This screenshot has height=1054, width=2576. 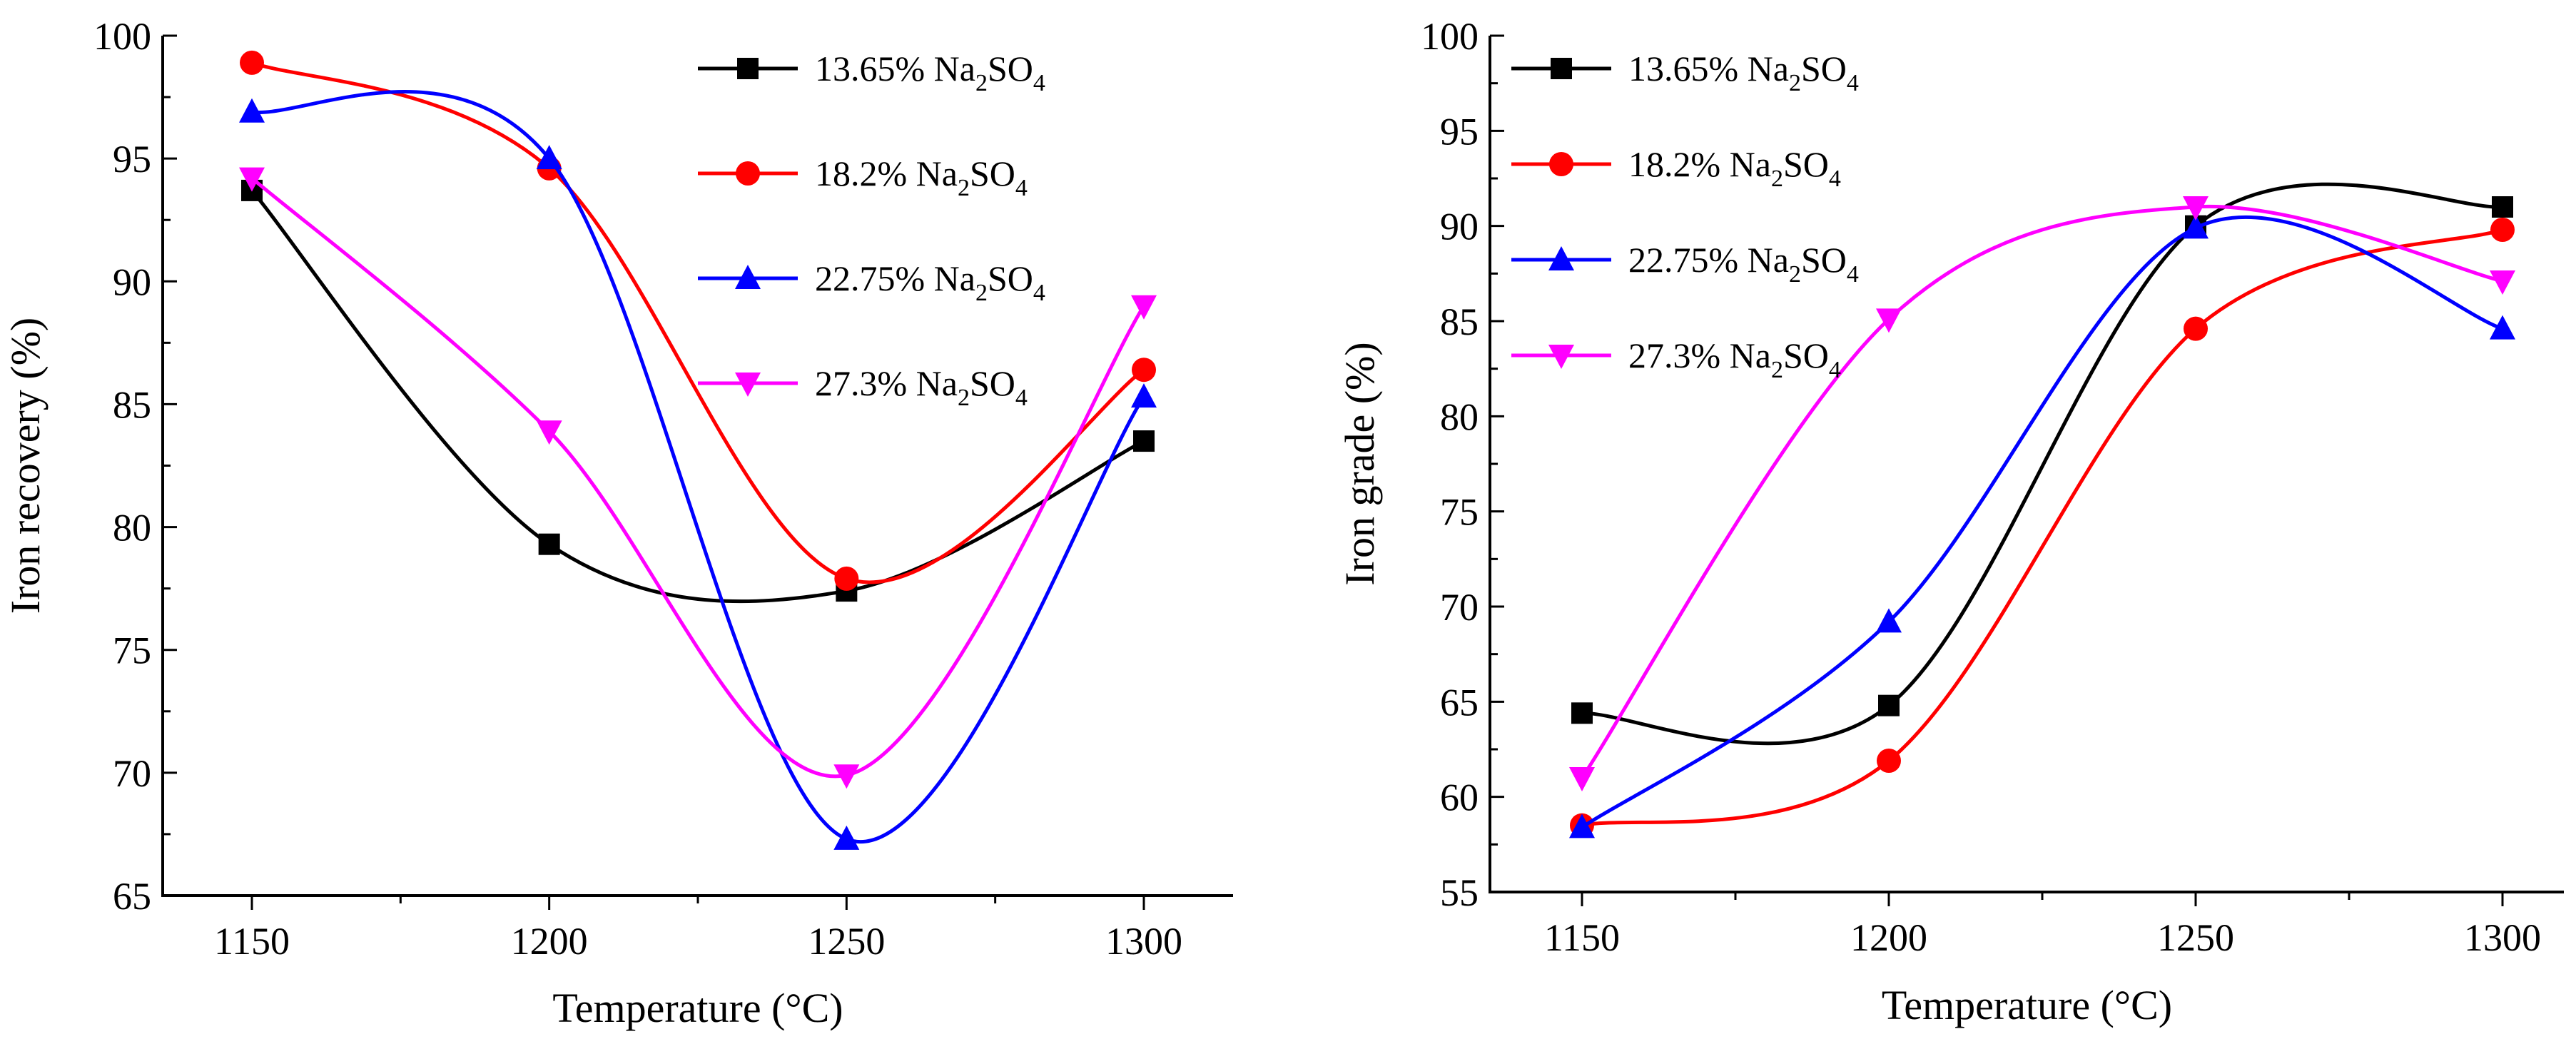 What do you see at coordinates (1459, 797) in the screenshot?
I see `y-tick-label: 60` at bounding box center [1459, 797].